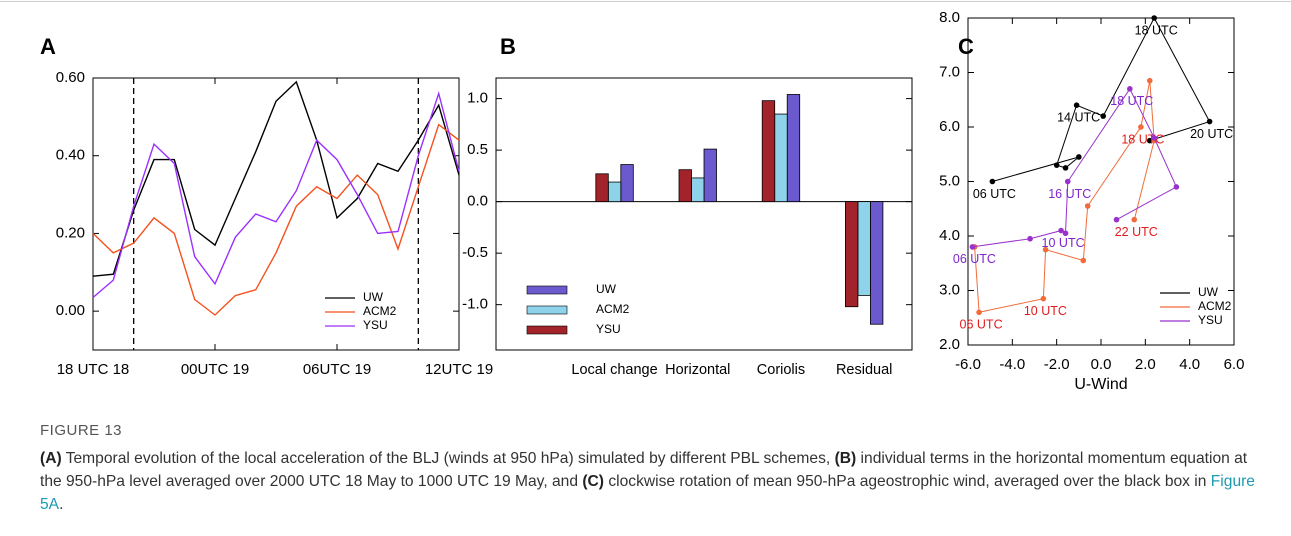 Image resolution: width=1291 pixels, height=536 pixels. What do you see at coordinates (697, 370) in the screenshot?
I see `x-tick-label: Horizontal` at bounding box center [697, 370].